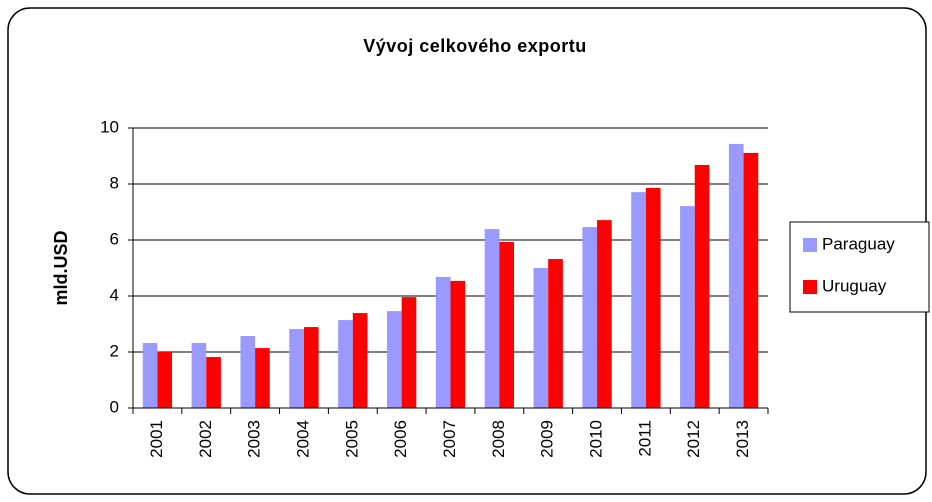 The width and height of the screenshot is (932, 502). I want to click on x-tick-label: 2011, so click(644, 438).